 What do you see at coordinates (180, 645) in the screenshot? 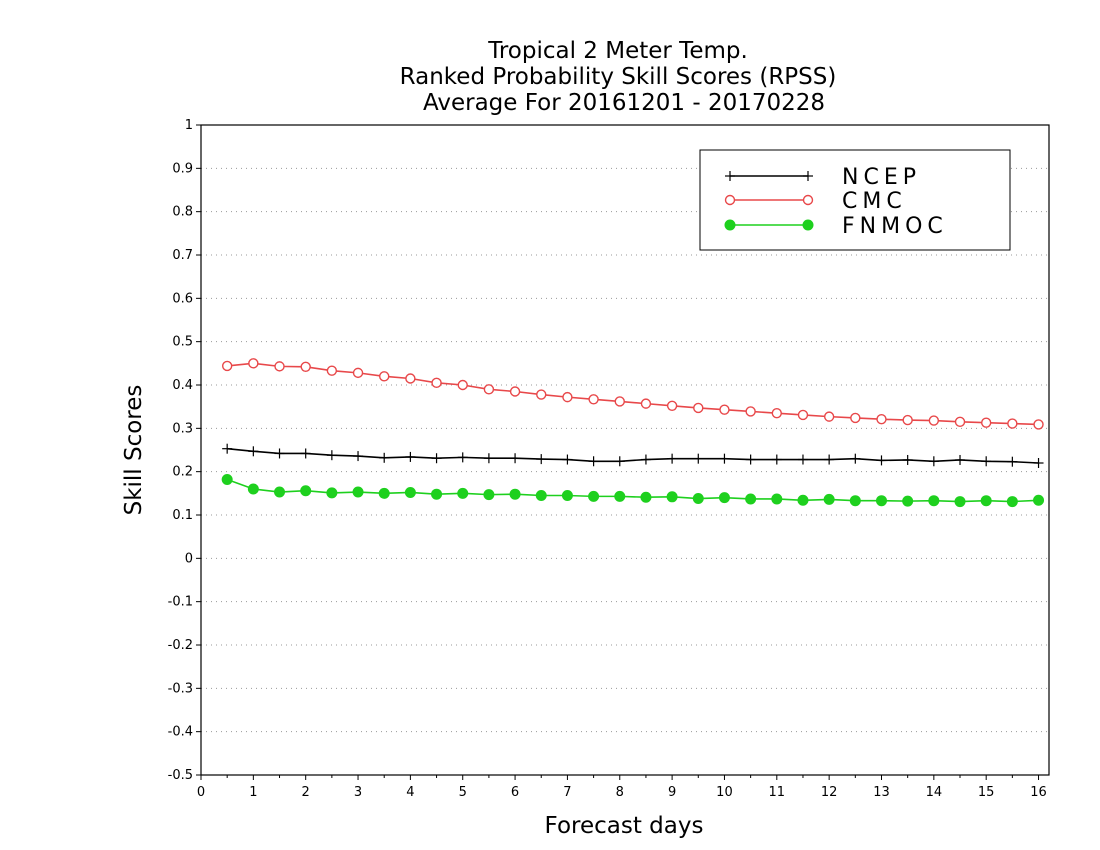
I see `y-tick-label: -0.2` at bounding box center [180, 645].